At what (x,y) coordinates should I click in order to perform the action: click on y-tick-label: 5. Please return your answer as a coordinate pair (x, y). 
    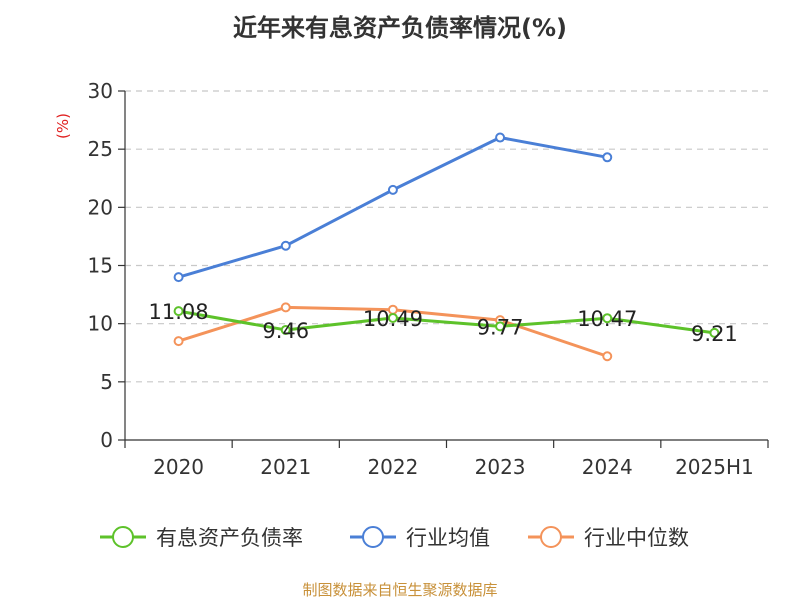
    Looking at the image, I should click on (106, 382).